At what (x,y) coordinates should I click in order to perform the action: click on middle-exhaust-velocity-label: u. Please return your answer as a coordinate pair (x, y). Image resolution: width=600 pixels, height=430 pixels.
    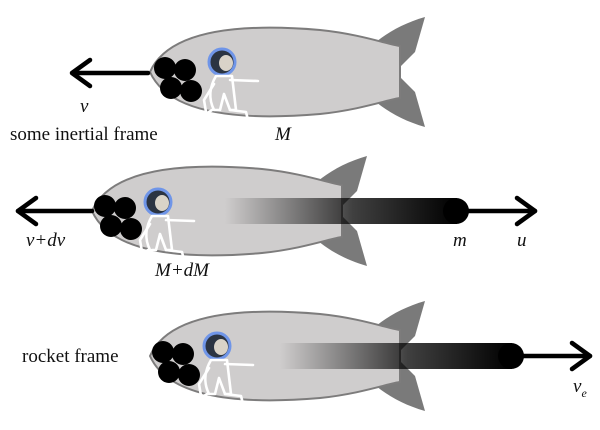
    Looking at the image, I should click on (522, 240).